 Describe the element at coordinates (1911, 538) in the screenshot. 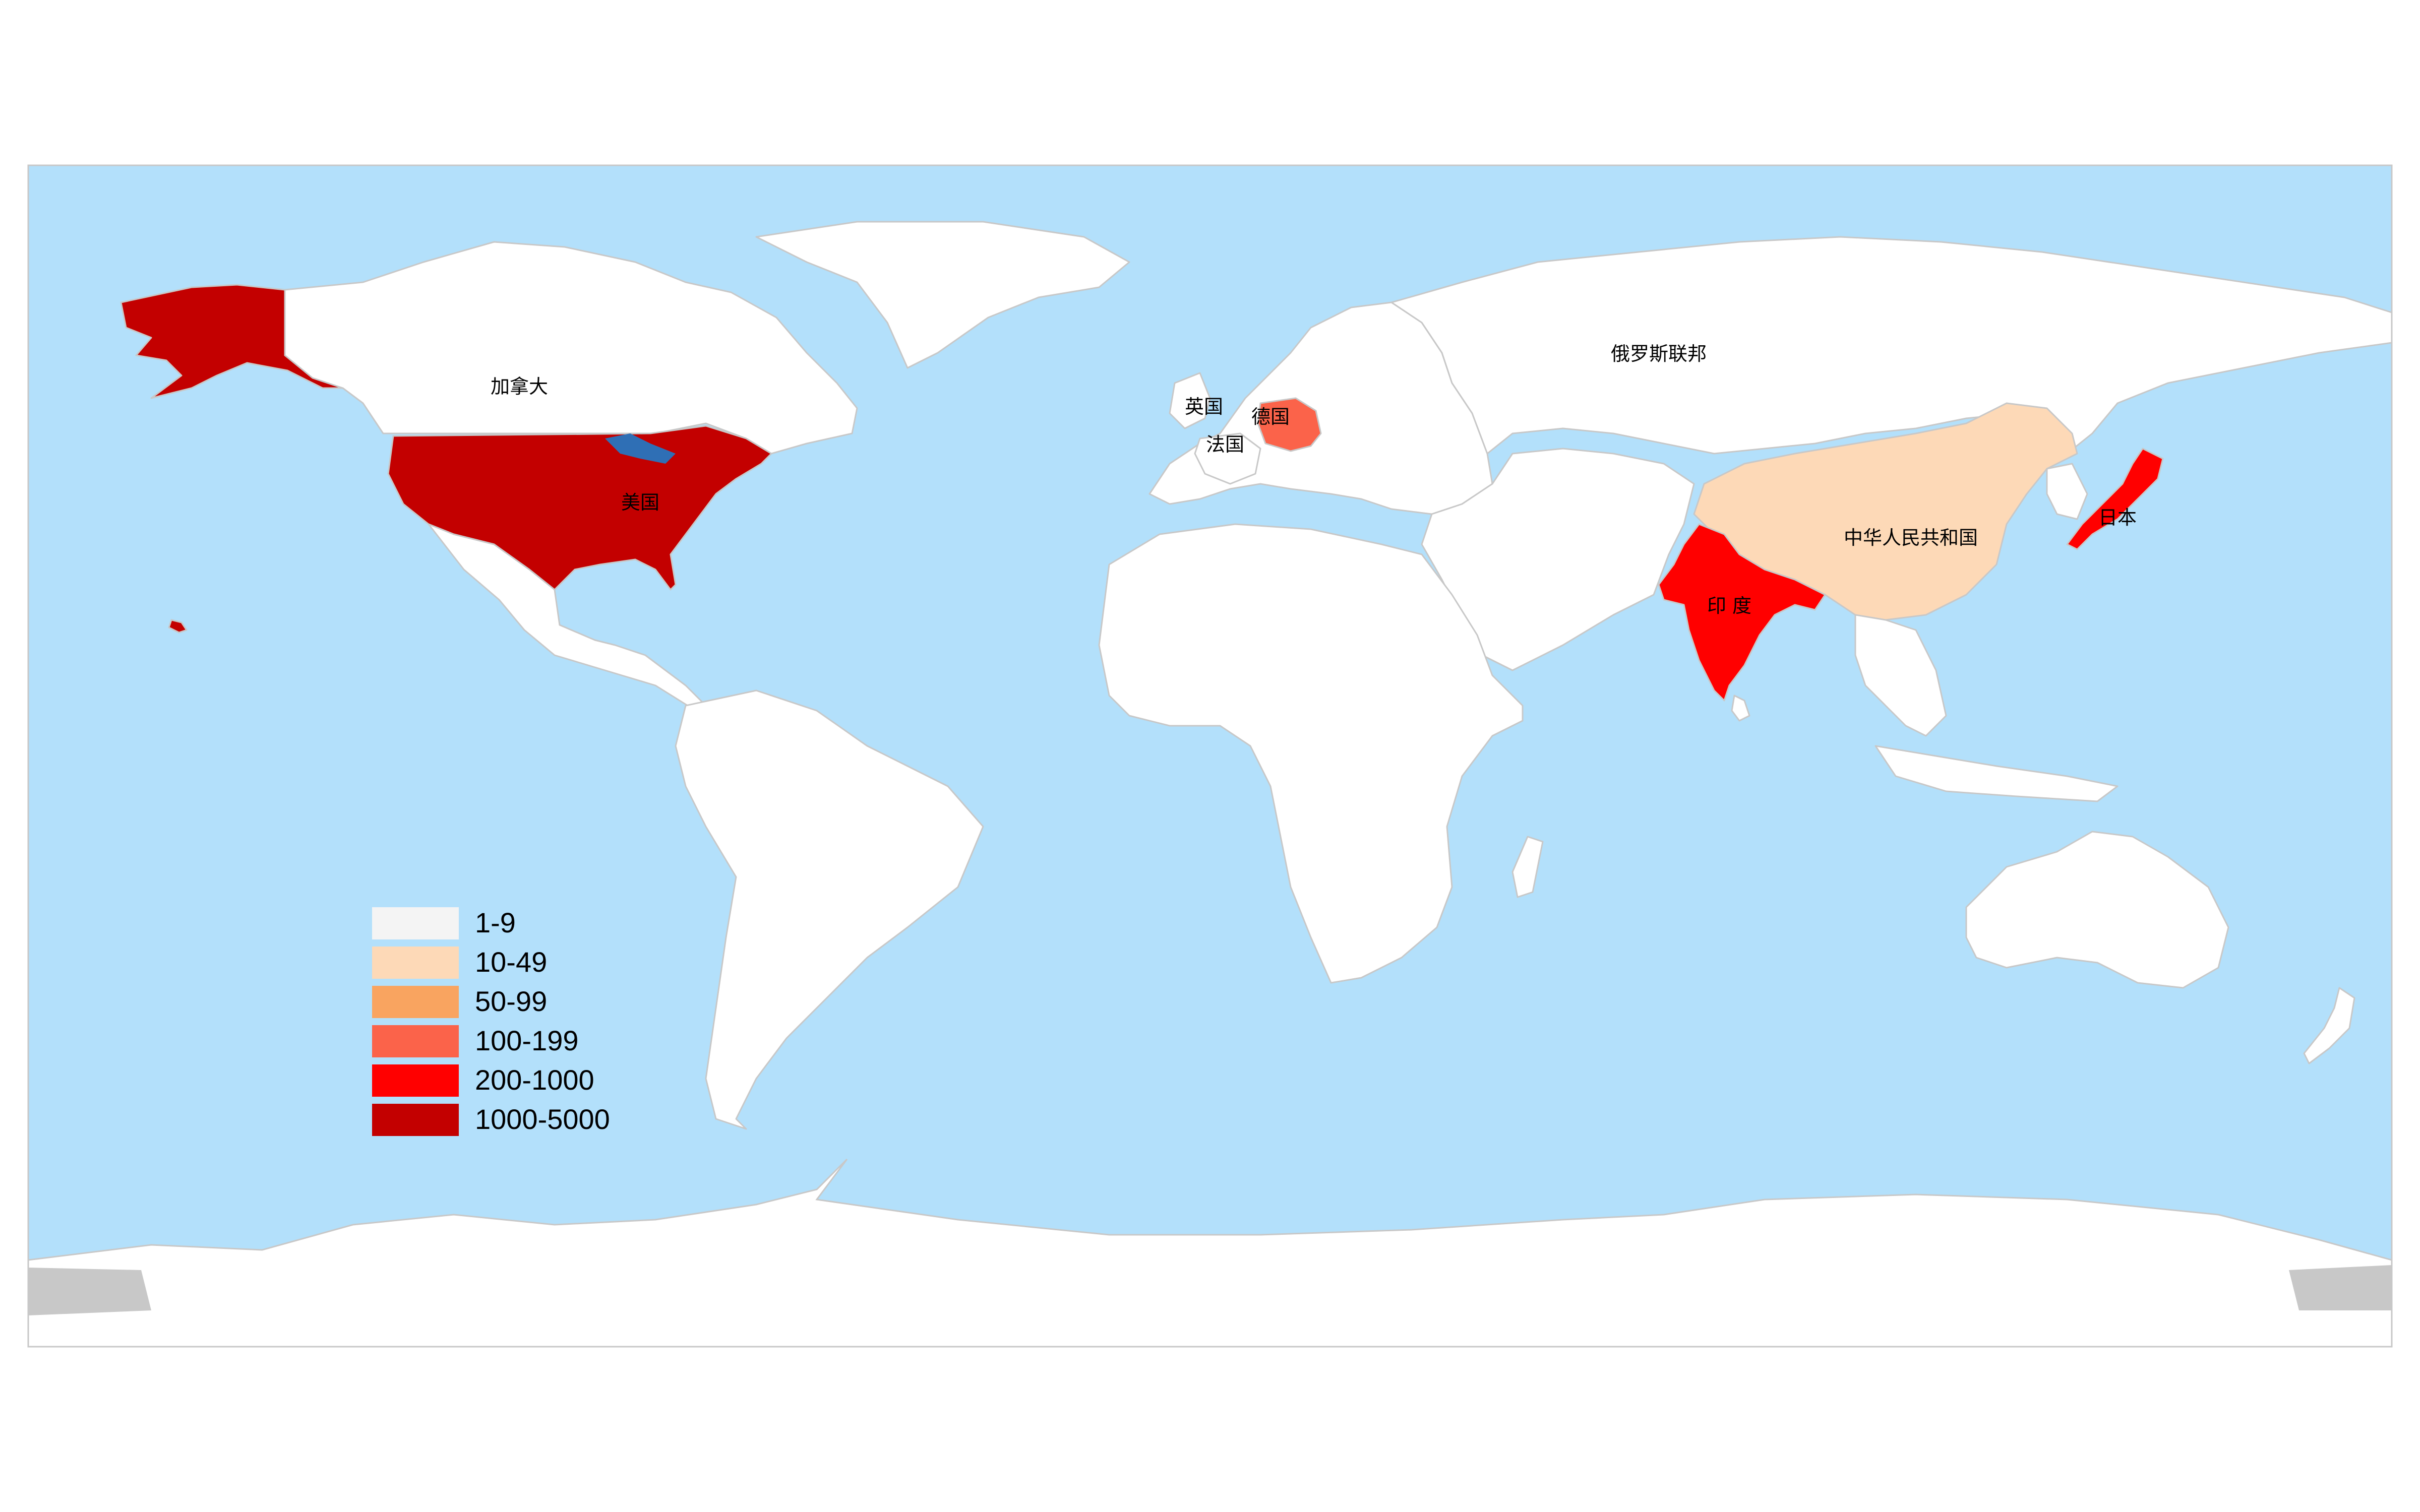

I see `label-china: 中华人民共和国` at that location.